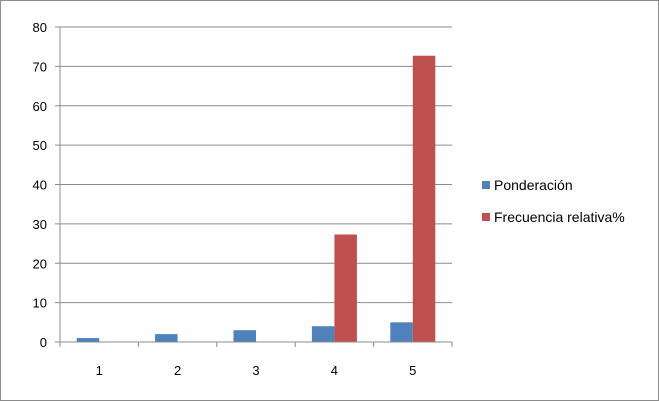 This screenshot has height=401, width=659. I want to click on y-tick-label: 60, so click(40, 106).